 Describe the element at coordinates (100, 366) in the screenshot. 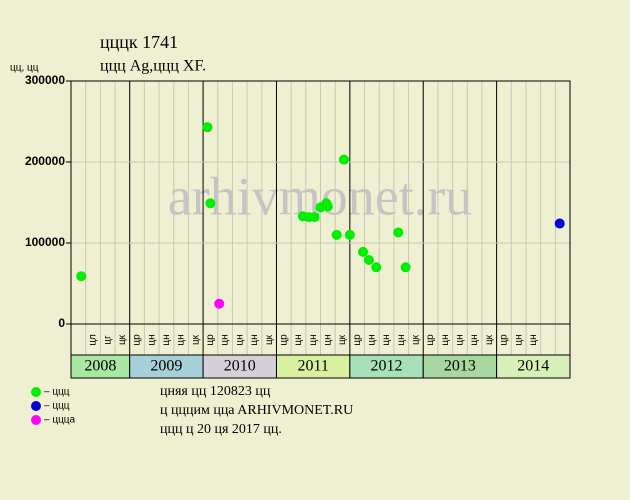

I see `year-label: 2008` at that location.